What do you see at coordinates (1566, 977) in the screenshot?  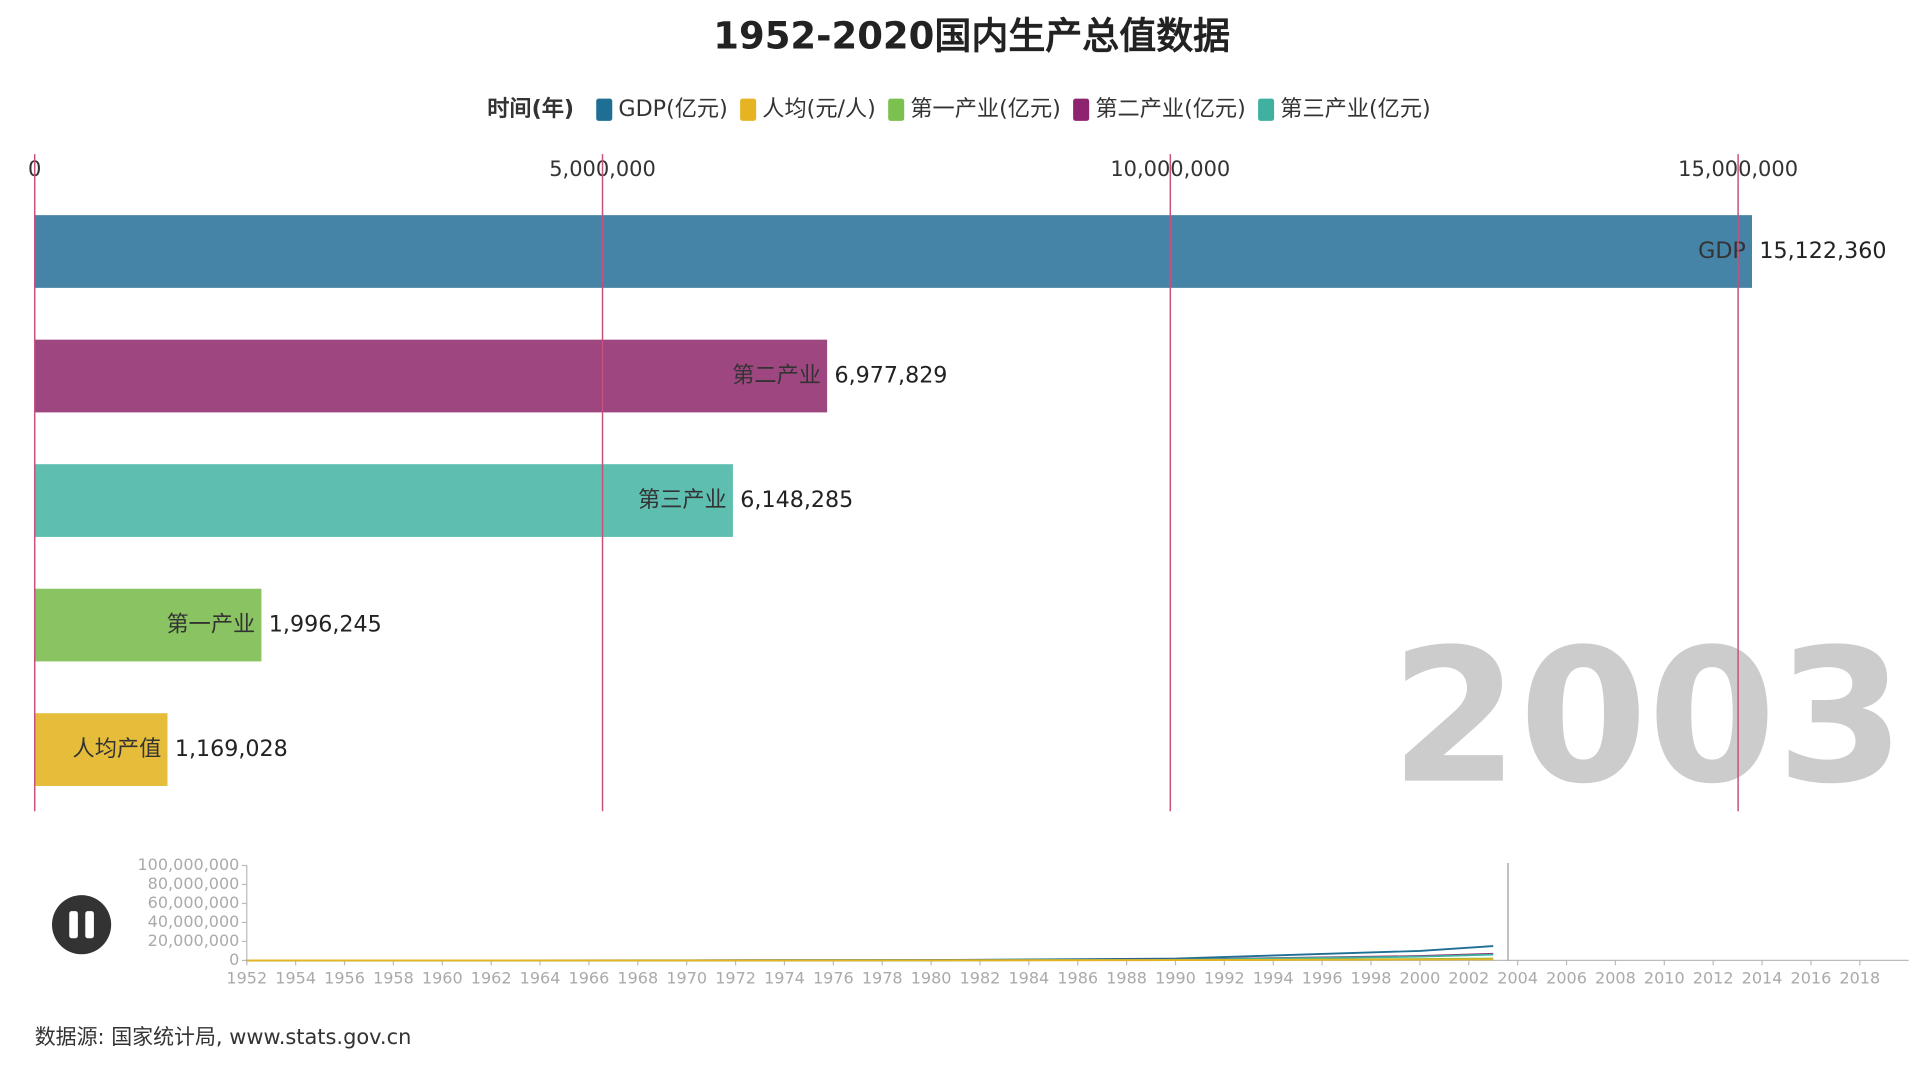 I see `x-tick-label: 2006` at bounding box center [1566, 977].